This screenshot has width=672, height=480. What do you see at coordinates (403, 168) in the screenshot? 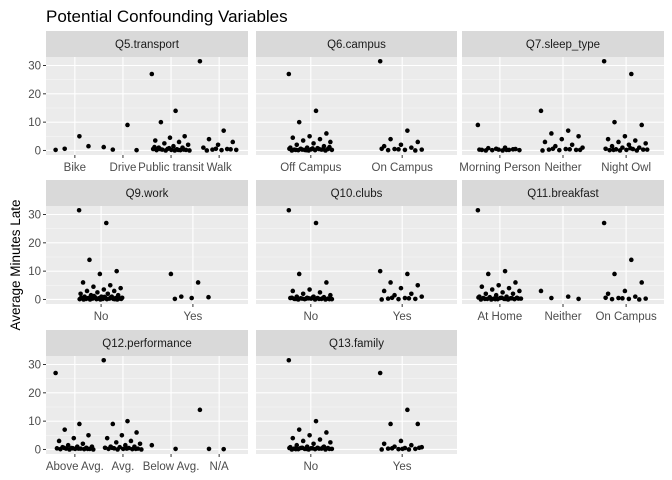
I see `x-tick-label-on-campus: On Campus` at bounding box center [403, 168].